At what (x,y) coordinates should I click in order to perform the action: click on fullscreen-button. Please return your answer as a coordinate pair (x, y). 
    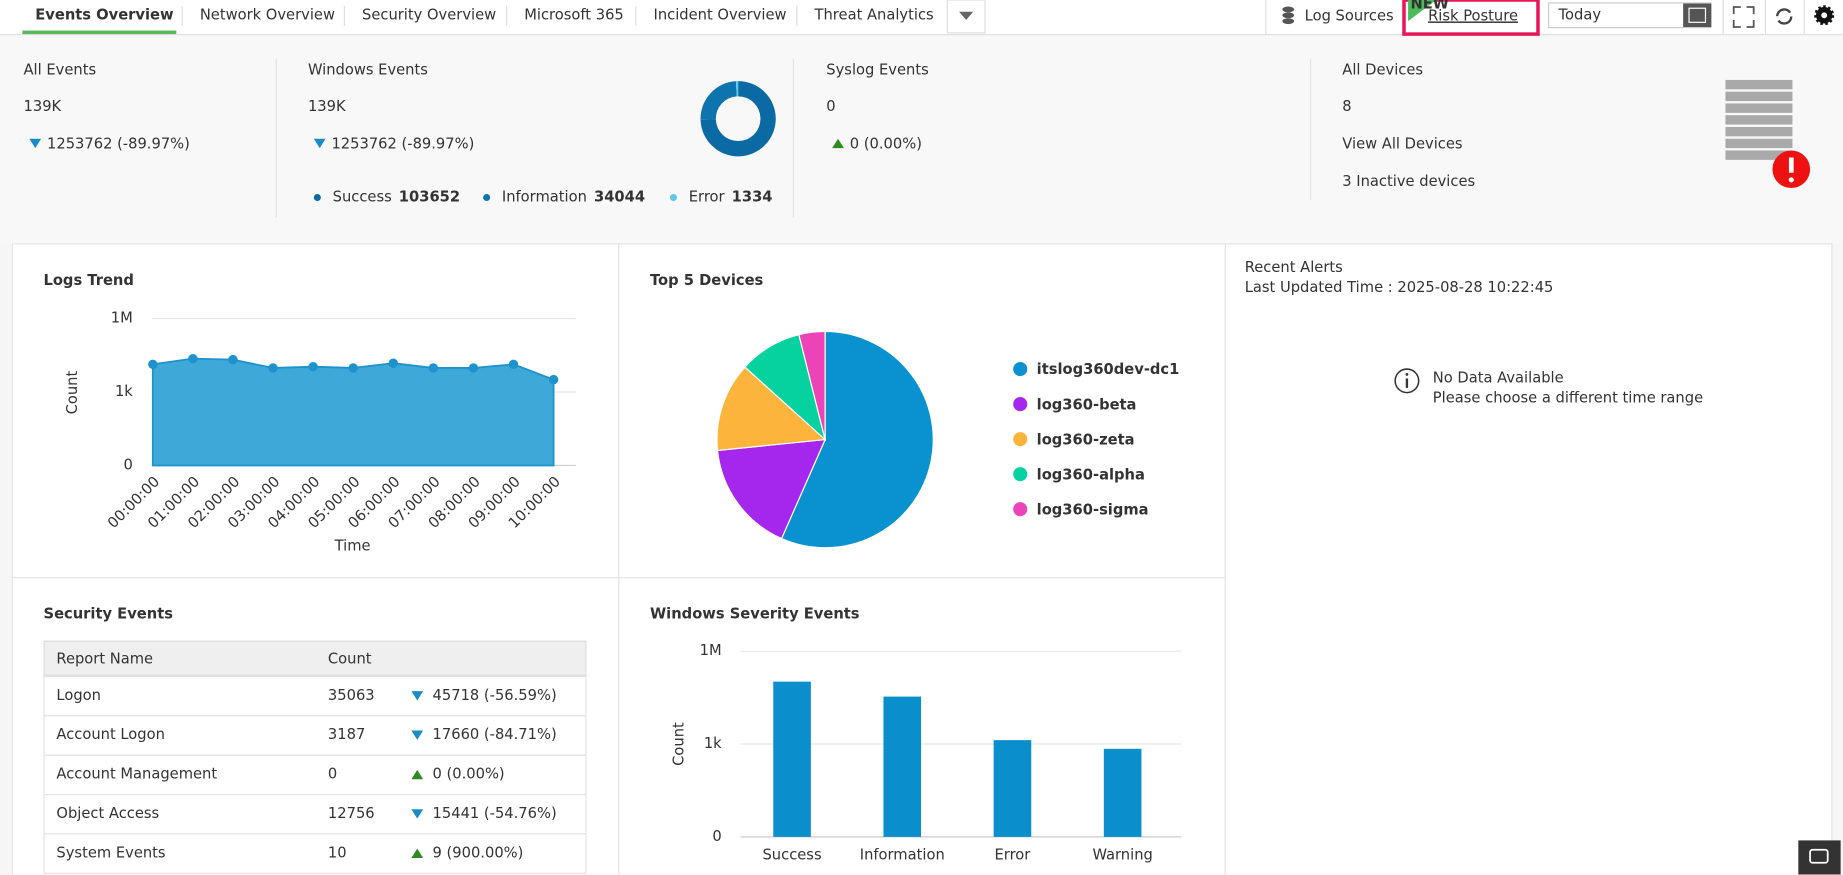
    Looking at the image, I should click on (1743, 17).